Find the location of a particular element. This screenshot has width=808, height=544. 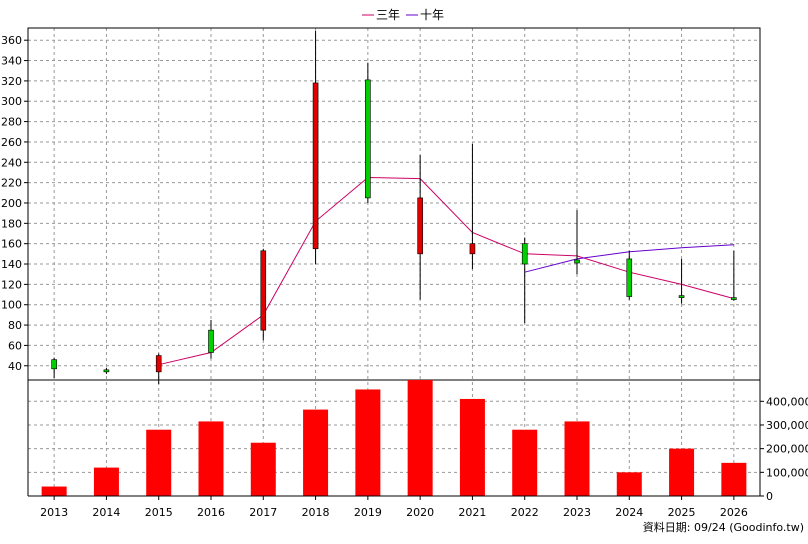

price-tick-label: 340 is located at coordinates (11, 61).